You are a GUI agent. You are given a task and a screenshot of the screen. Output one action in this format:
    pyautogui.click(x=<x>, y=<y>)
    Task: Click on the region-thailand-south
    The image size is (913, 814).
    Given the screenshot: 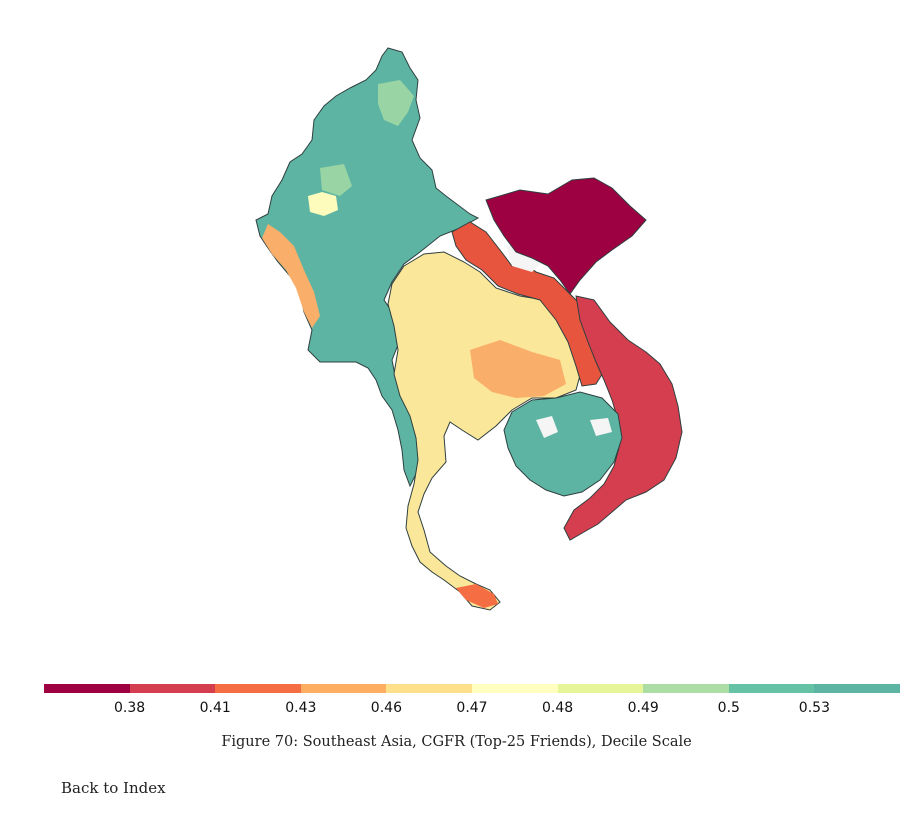 What is the action you would take?
    pyautogui.click(x=477, y=596)
    